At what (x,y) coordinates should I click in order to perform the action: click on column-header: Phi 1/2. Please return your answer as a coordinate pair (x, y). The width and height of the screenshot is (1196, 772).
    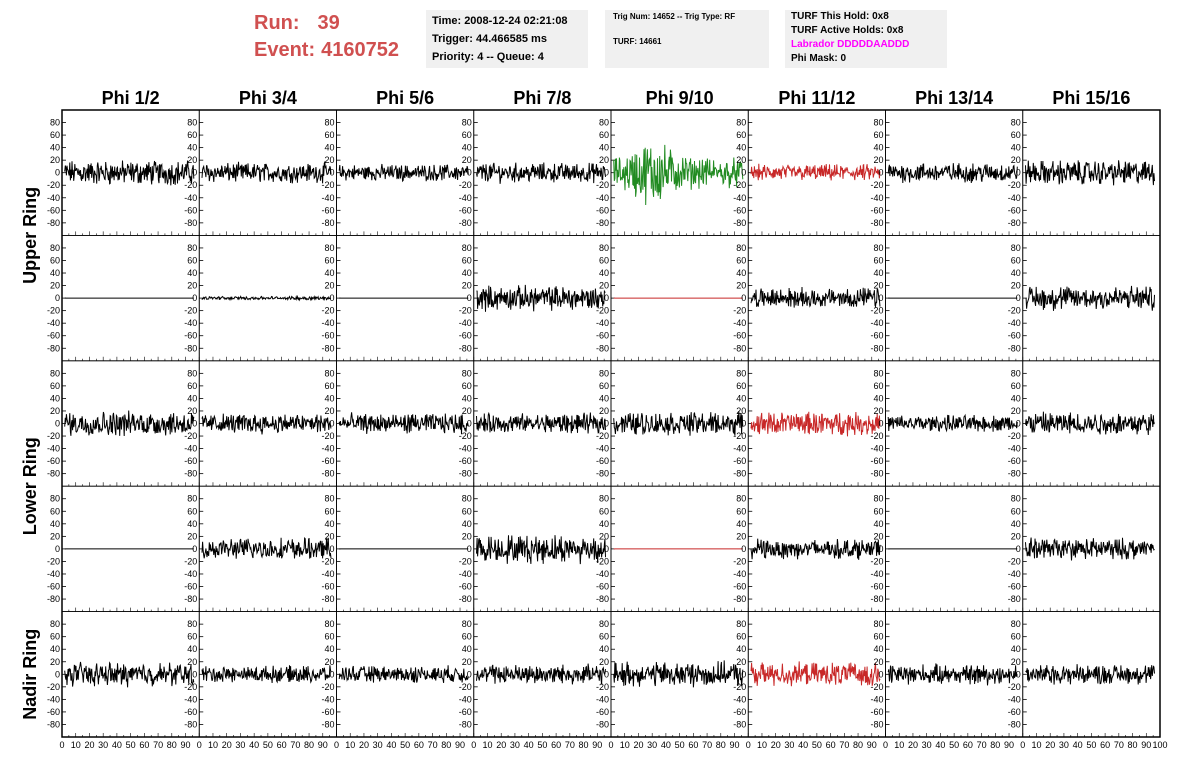
    Looking at the image, I should click on (131, 98).